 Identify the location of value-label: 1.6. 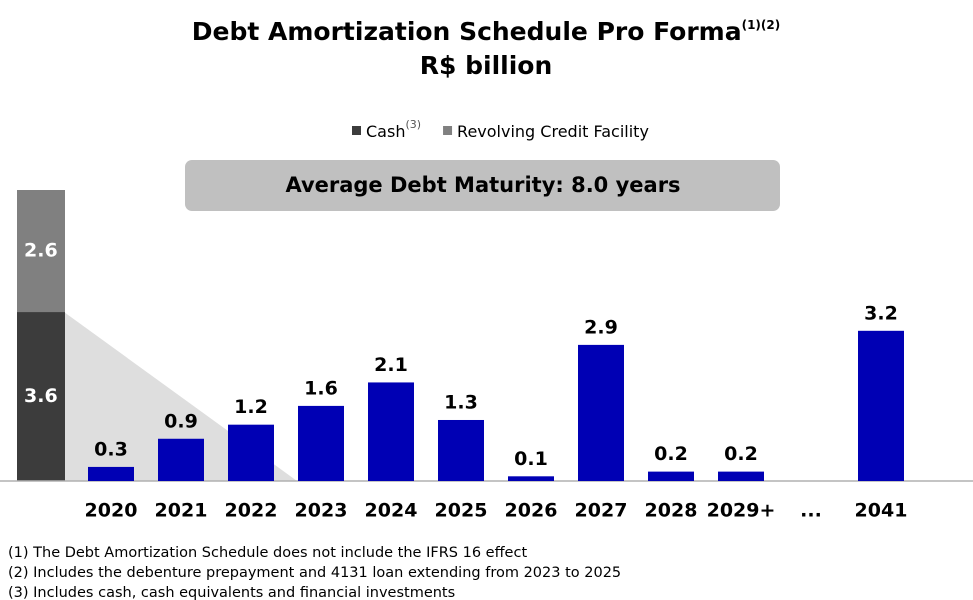
(321, 388).